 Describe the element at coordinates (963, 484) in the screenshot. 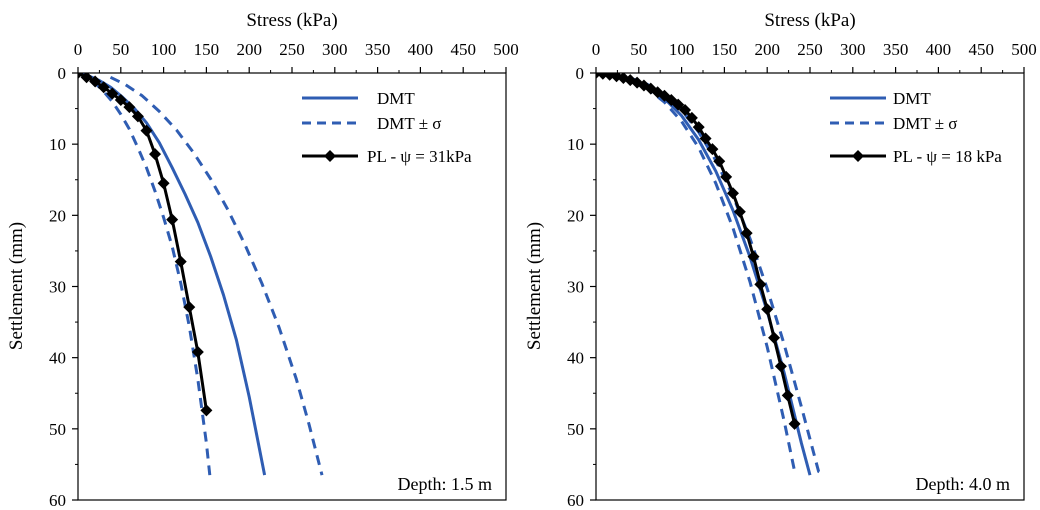

I see `depth-annotation: Depth: 4.0 m` at that location.